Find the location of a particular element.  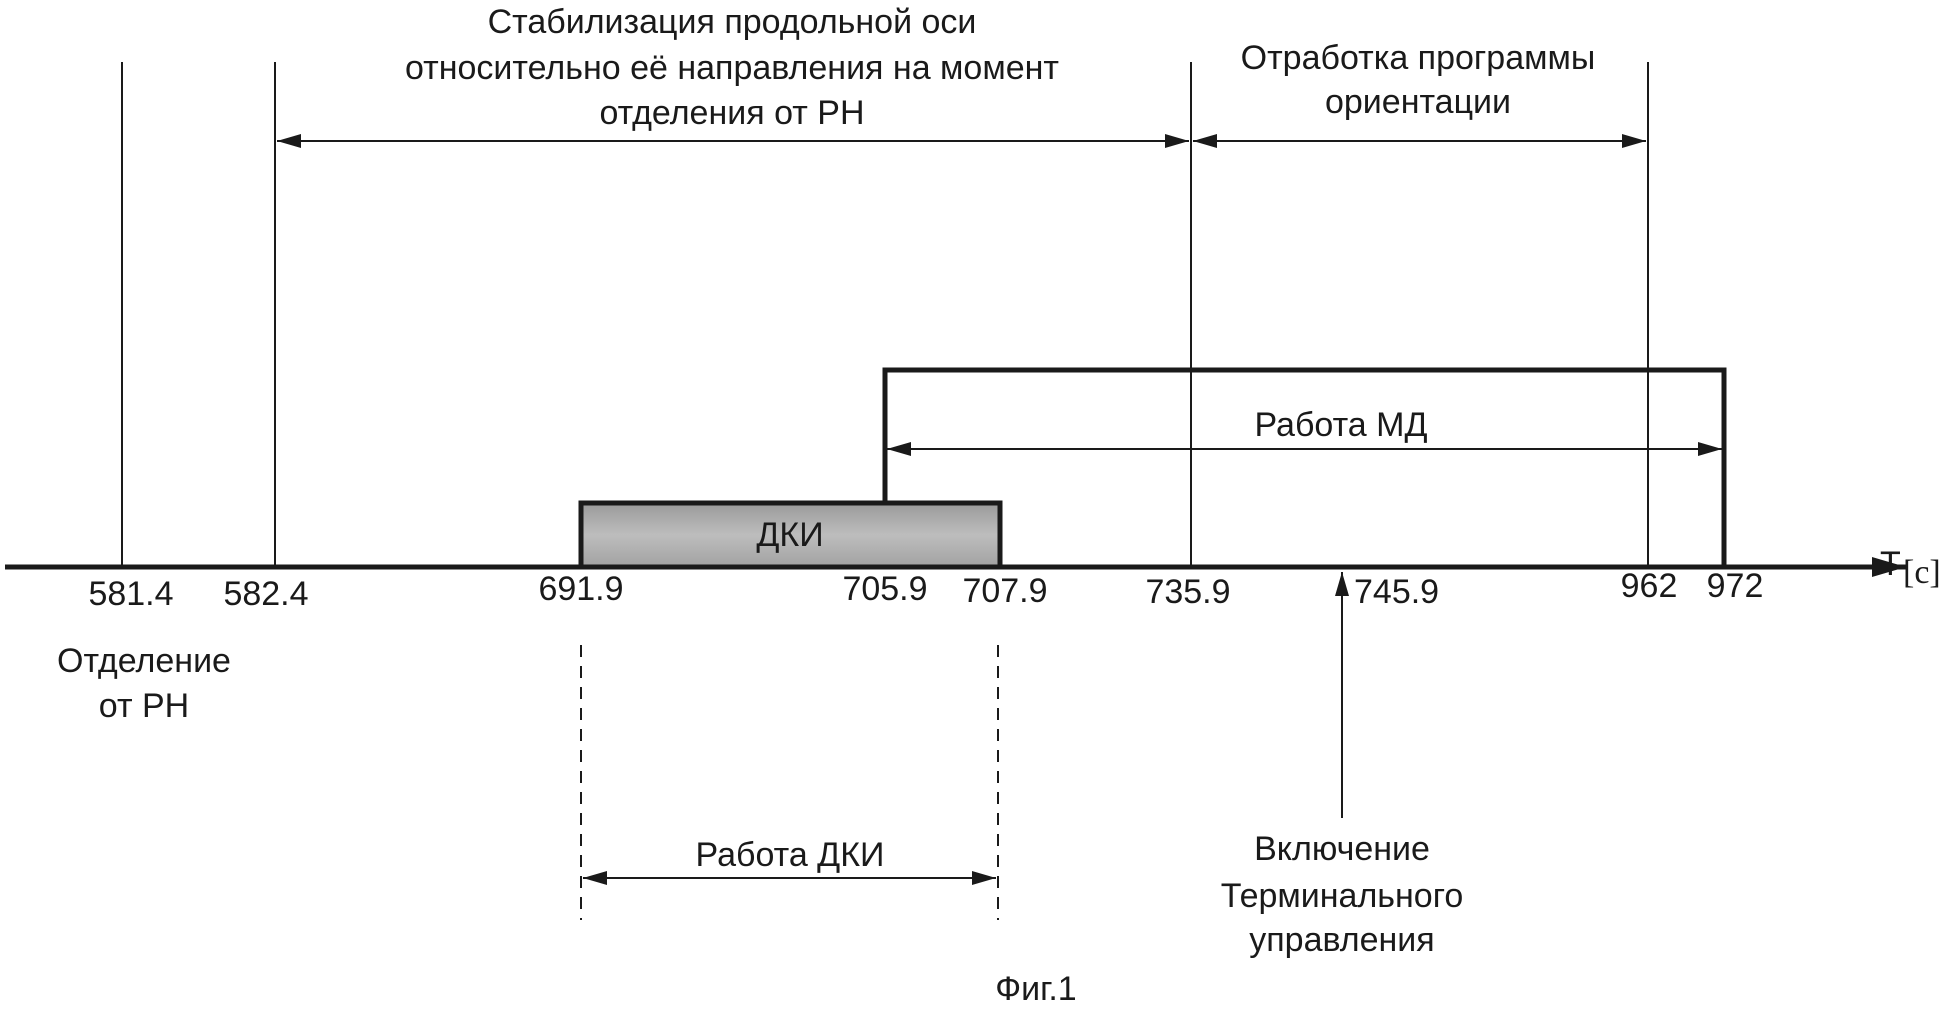

tick-label-707-9: 707.9 is located at coordinates (1004, 591).